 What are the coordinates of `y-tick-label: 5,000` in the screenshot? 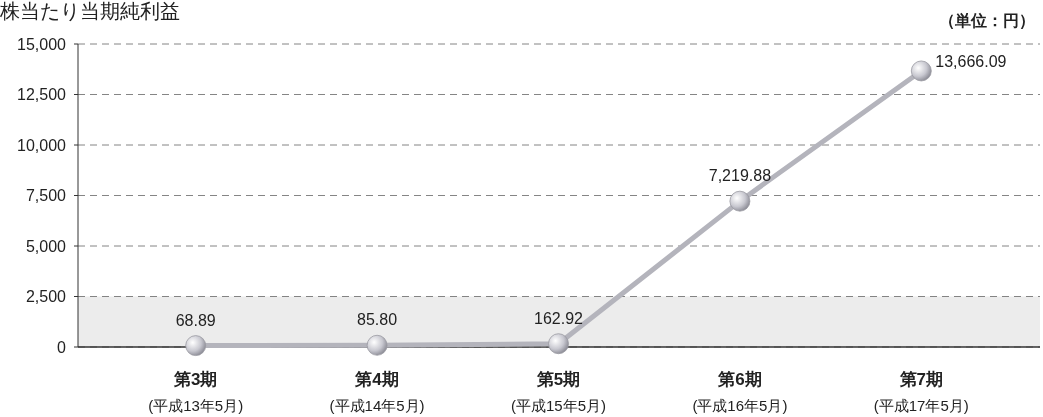 It's located at (46, 246).